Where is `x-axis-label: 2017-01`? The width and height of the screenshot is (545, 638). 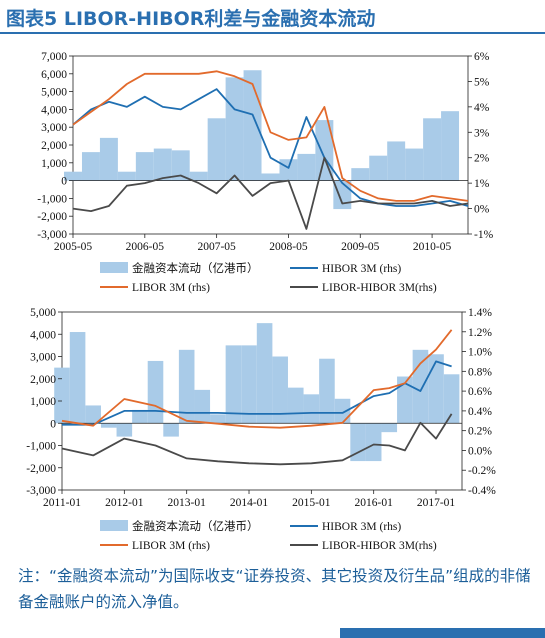
x-axis-label: 2017-01 is located at coordinates (436, 503).